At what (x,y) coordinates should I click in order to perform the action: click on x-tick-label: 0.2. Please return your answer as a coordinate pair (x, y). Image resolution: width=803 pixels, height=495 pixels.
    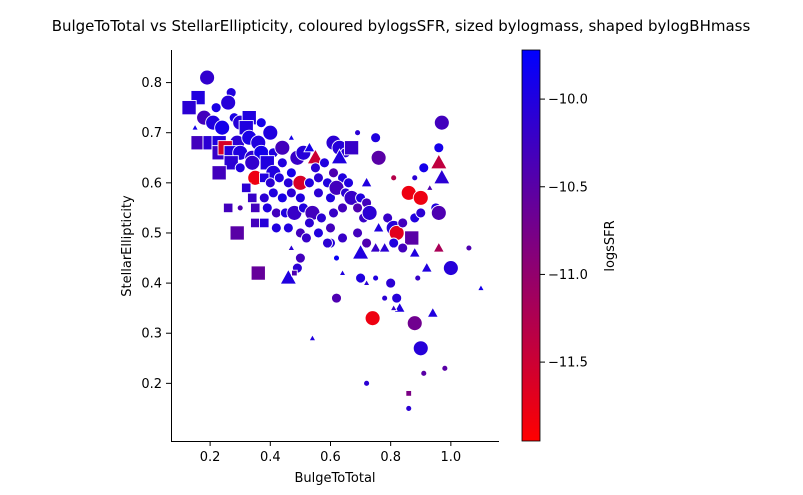
    Looking at the image, I should click on (210, 457).